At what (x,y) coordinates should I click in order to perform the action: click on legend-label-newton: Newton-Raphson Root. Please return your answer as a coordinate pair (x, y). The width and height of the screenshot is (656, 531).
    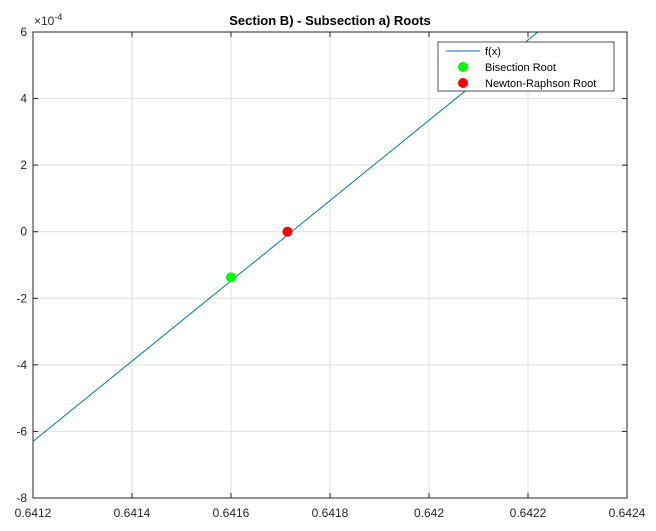
    Looking at the image, I should click on (540, 84).